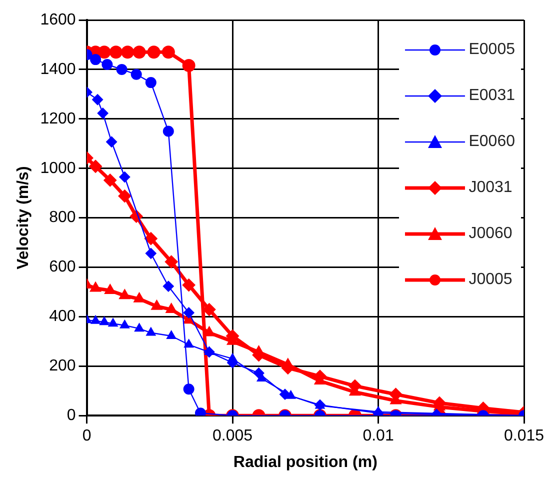  I want to click on y-tick-label: 400, so click(62, 317).